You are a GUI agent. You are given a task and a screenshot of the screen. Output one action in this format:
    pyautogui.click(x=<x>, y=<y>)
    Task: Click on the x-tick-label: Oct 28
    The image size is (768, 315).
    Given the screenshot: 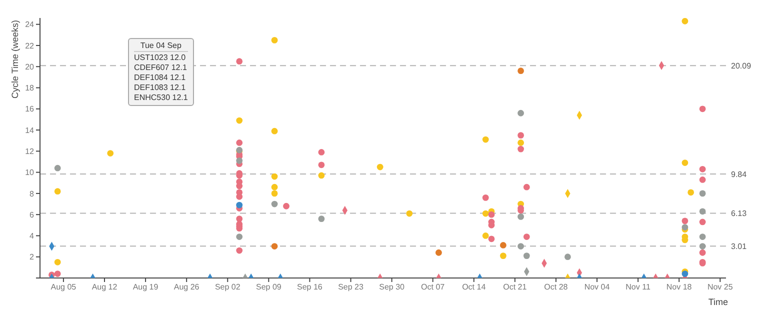 What is the action you would take?
    pyautogui.click(x=556, y=287)
    